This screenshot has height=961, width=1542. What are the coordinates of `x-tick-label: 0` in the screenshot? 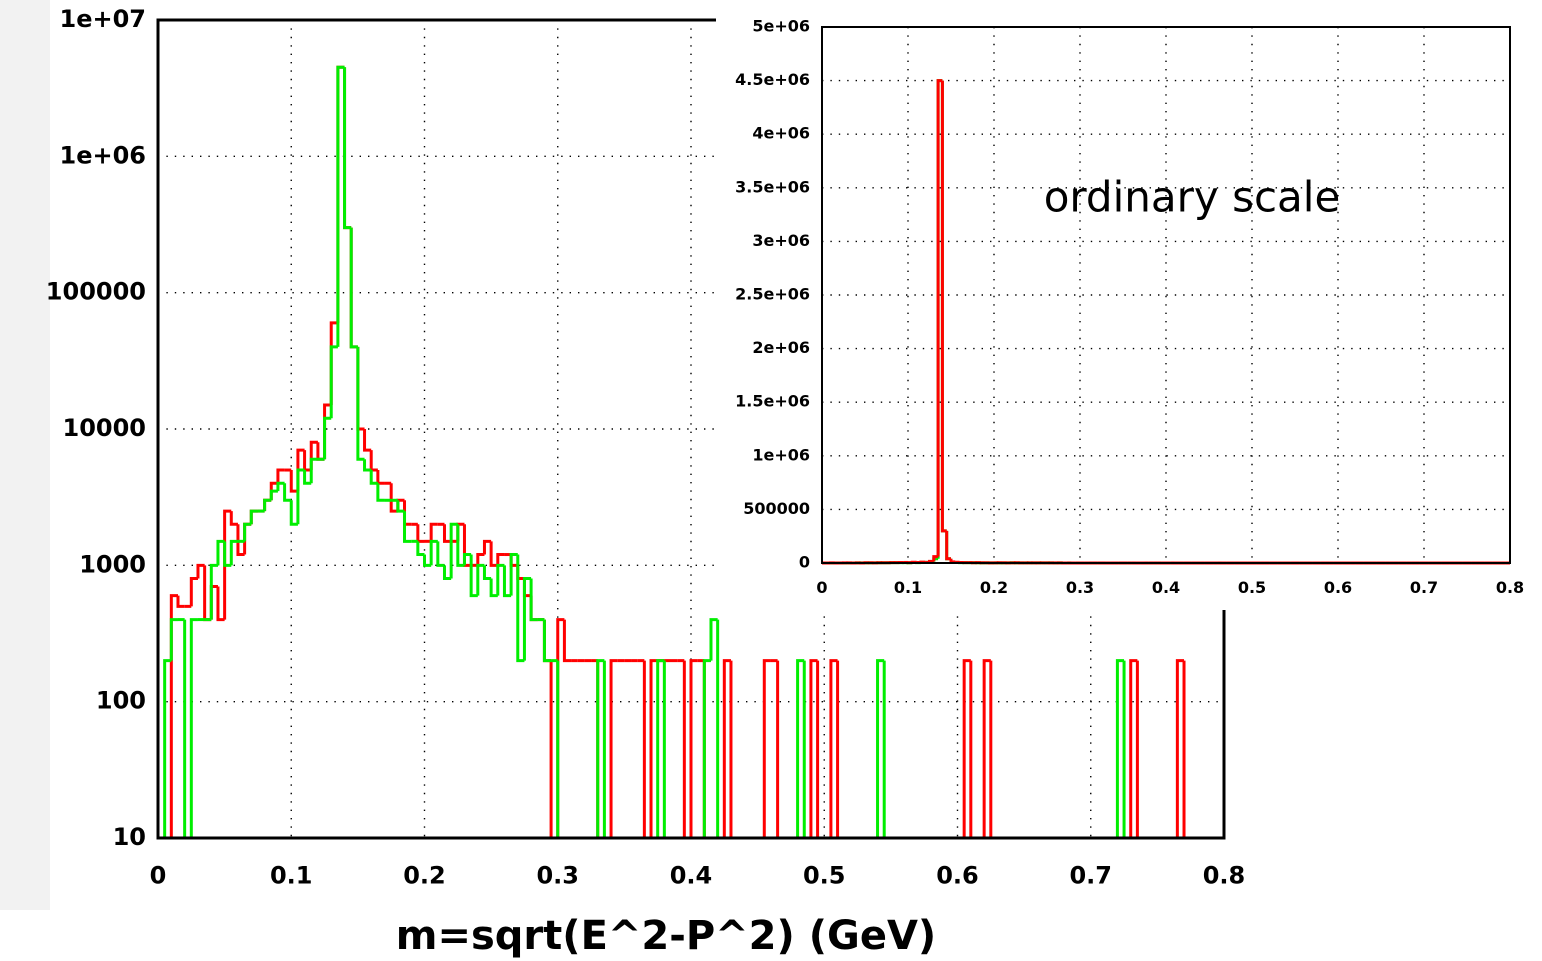 It's located at (821, 587).